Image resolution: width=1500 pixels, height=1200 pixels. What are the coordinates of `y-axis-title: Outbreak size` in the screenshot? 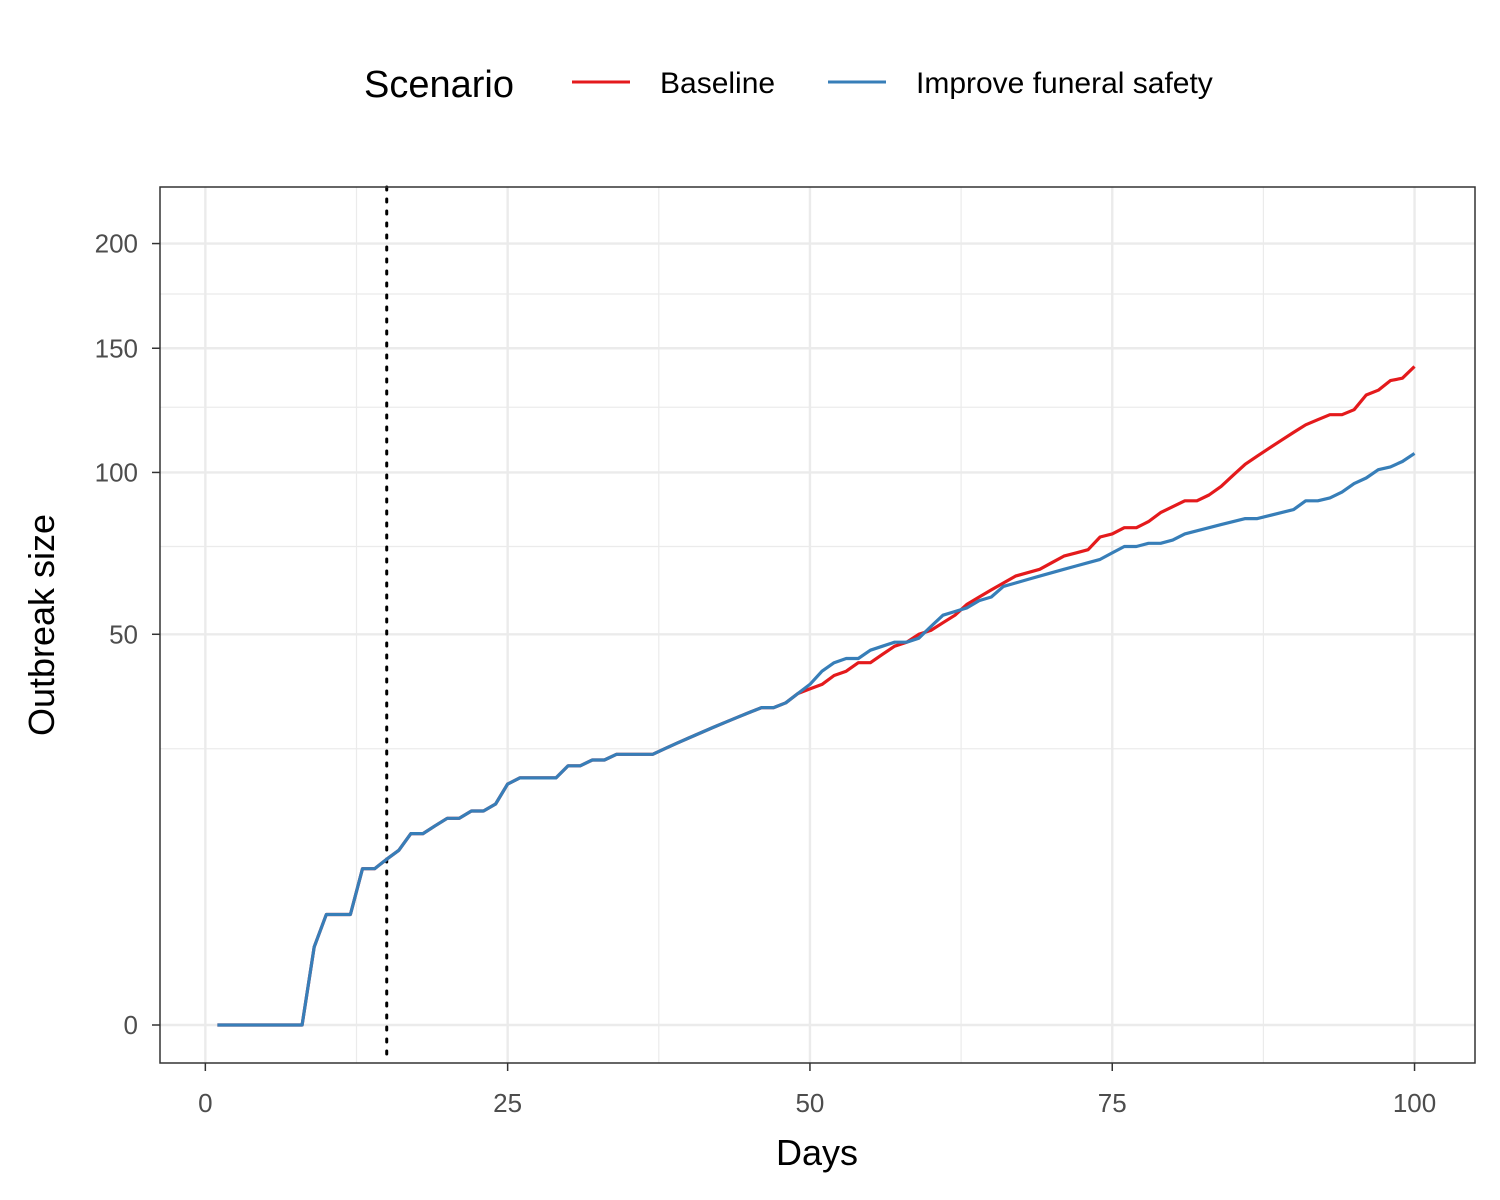 It's located at (41, 625).